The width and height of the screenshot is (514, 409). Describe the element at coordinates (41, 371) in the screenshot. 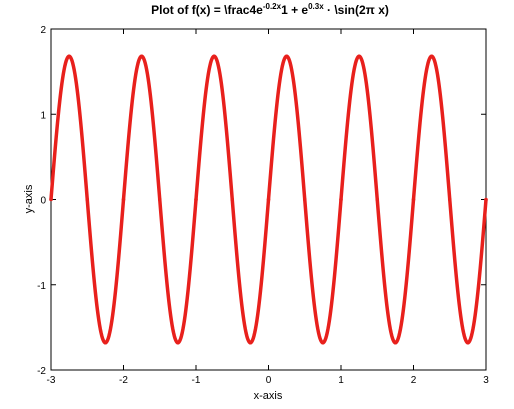

I see `y-tick-label: -2` at that location.